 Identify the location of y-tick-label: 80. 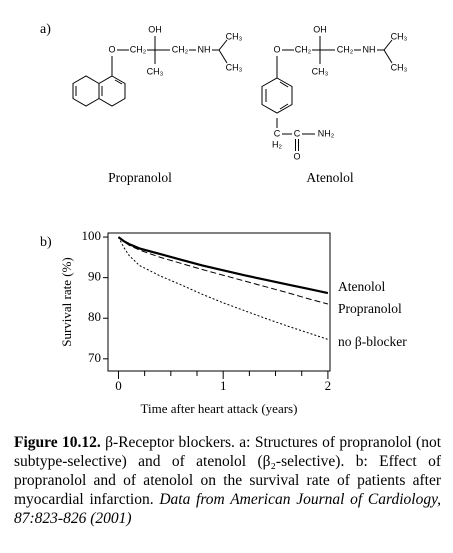
(94, 316).